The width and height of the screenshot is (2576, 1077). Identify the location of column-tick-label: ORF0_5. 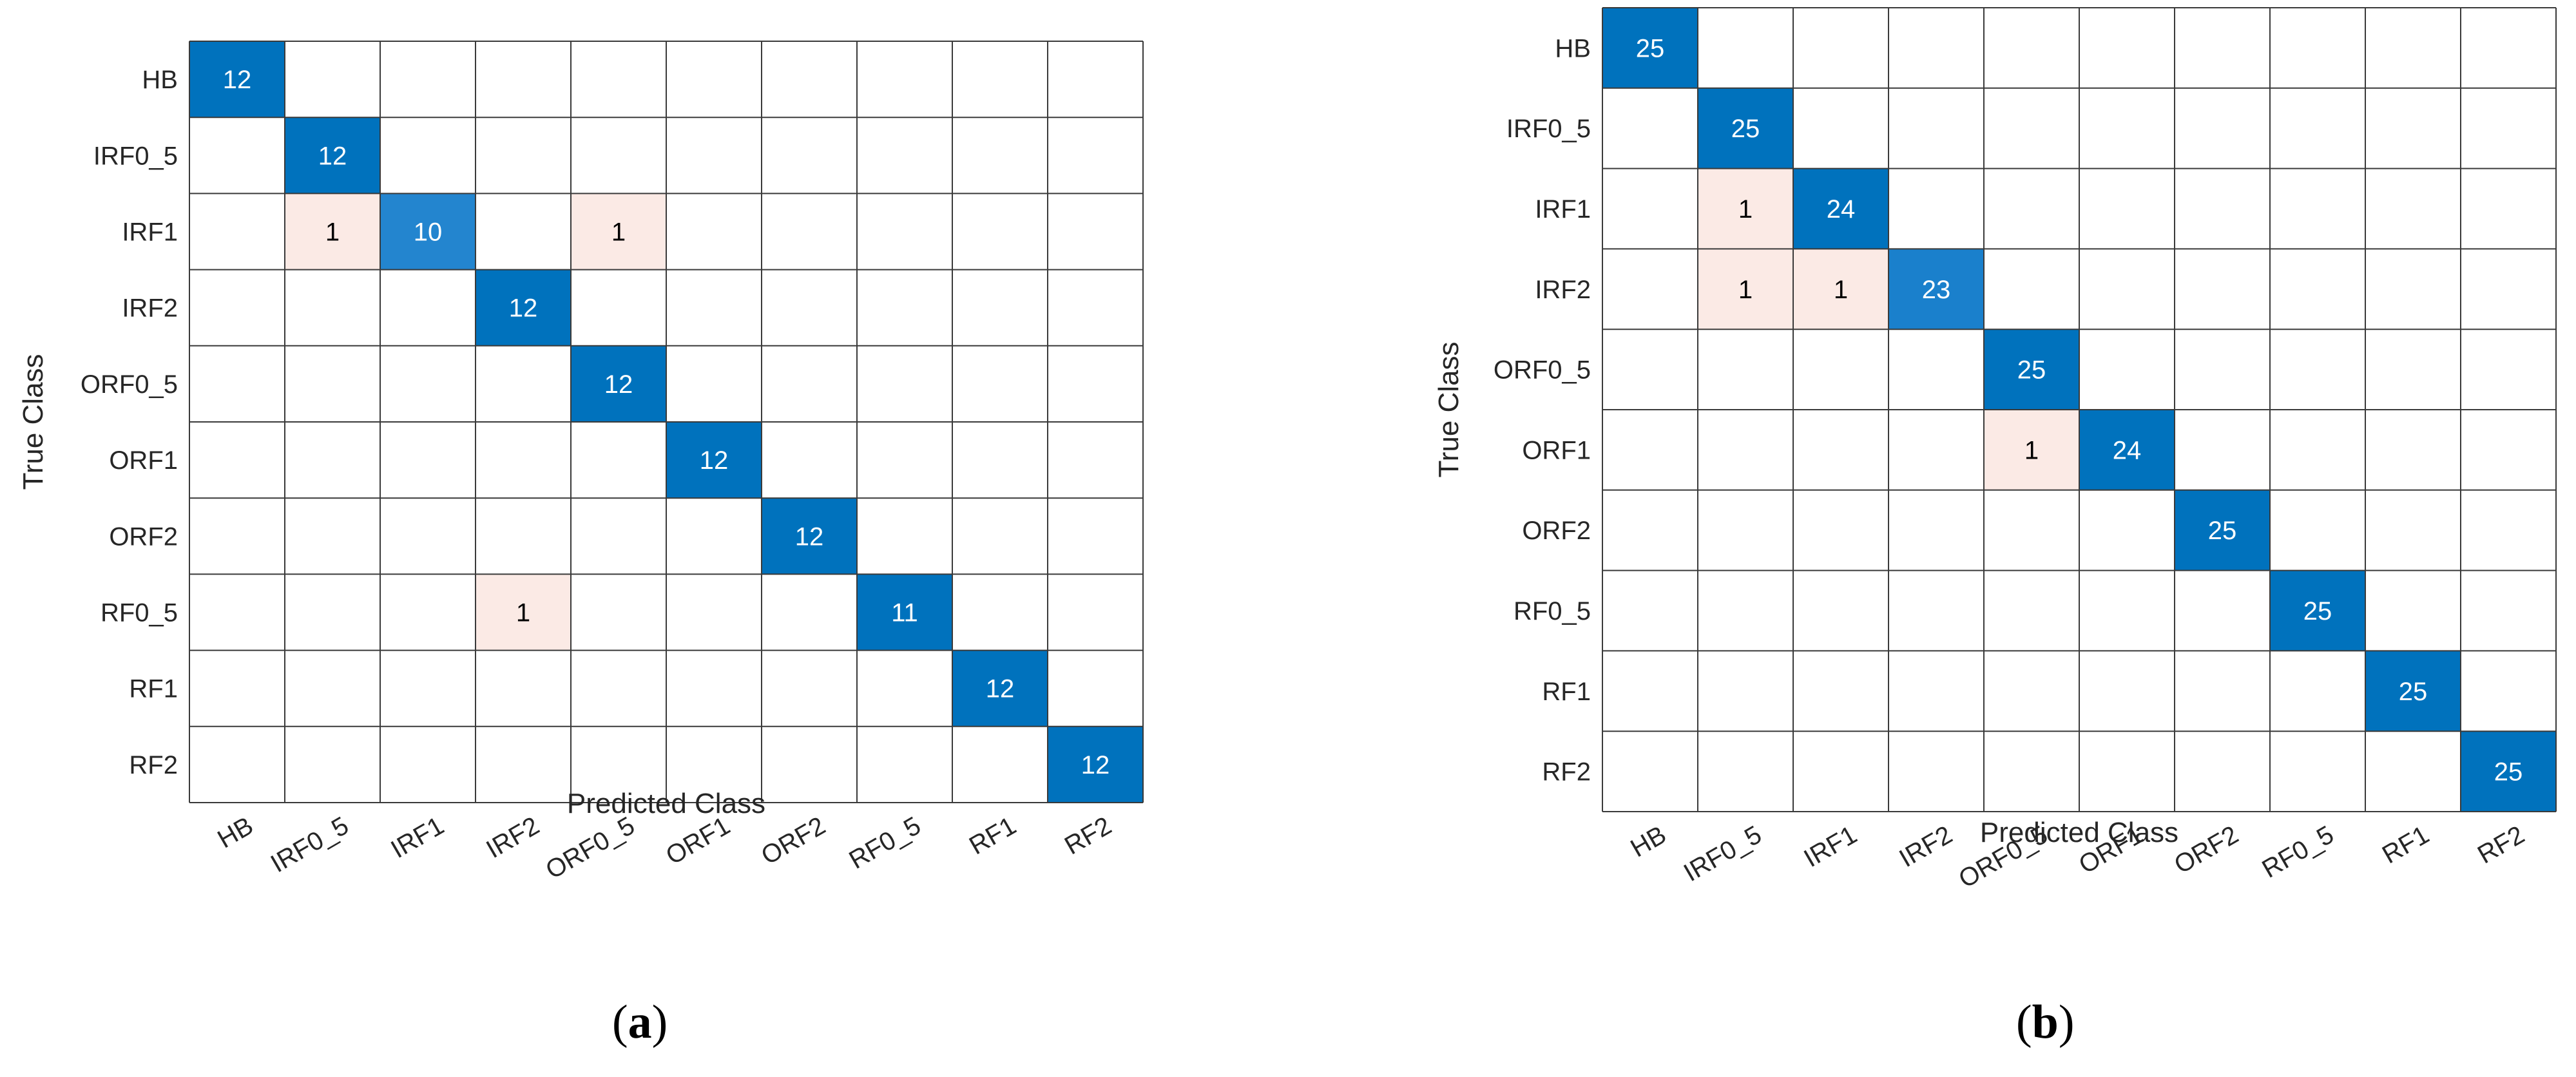
(591, 848).